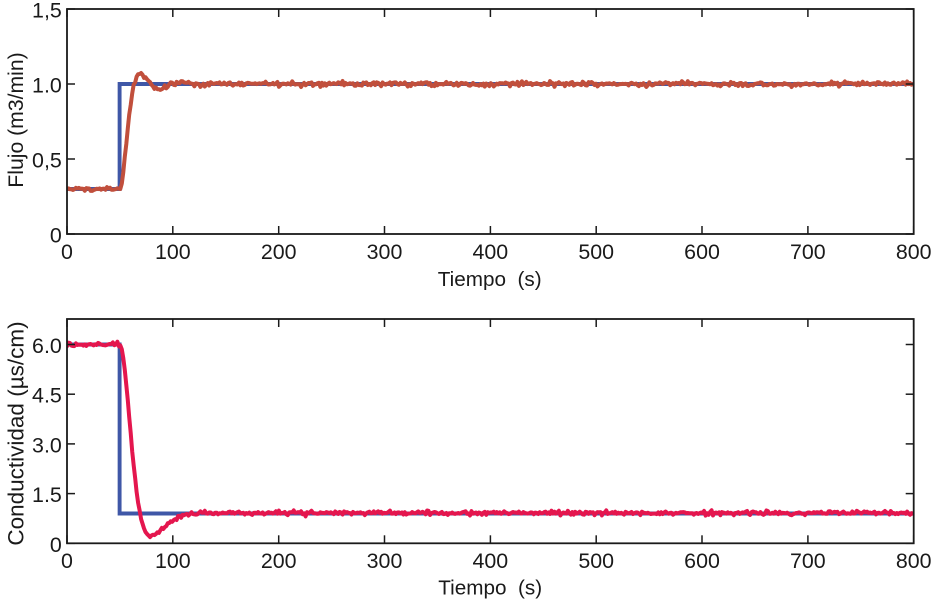 Image resolution: width=937 pixels, height=608 pixels. What do you see at coordinates (16, 433) in the screenshot?
I see `svg-text: Conductividad (µs/cm)` at bounding box center [16, 433].